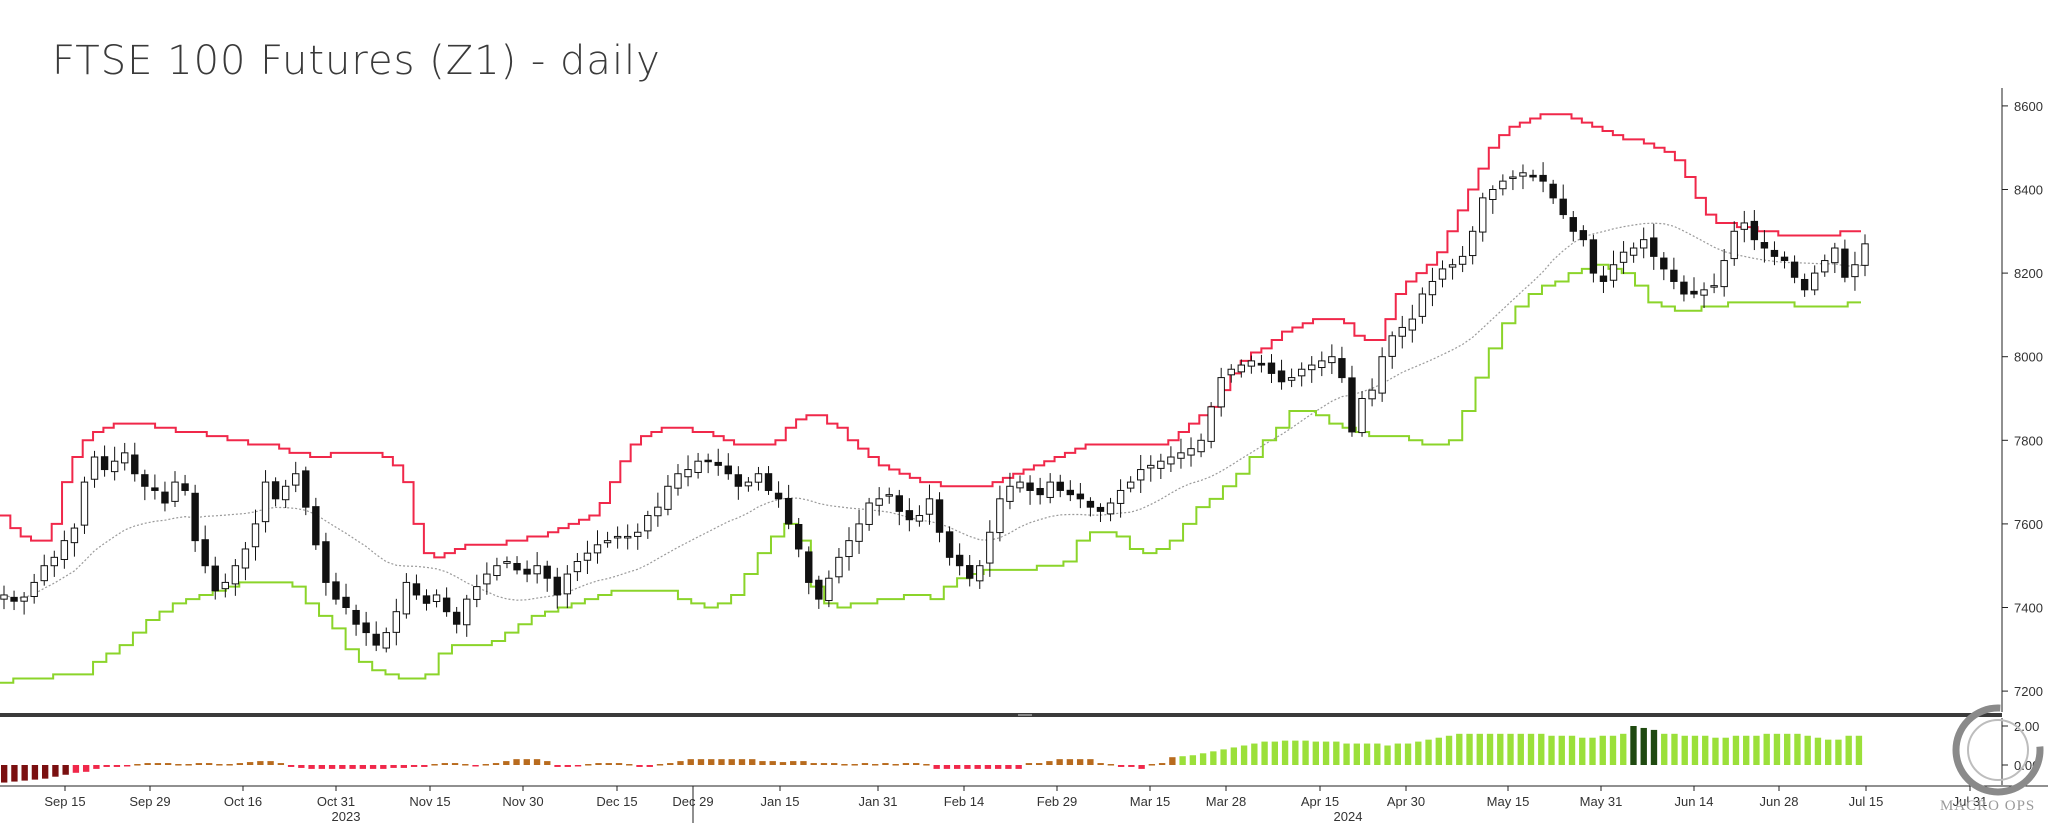 This screenshot has height=823, width=2048. What do you see at coordinates (1001, 715) in the screenshot?
I see `panel-divider` at bounding box center [1001, 715].